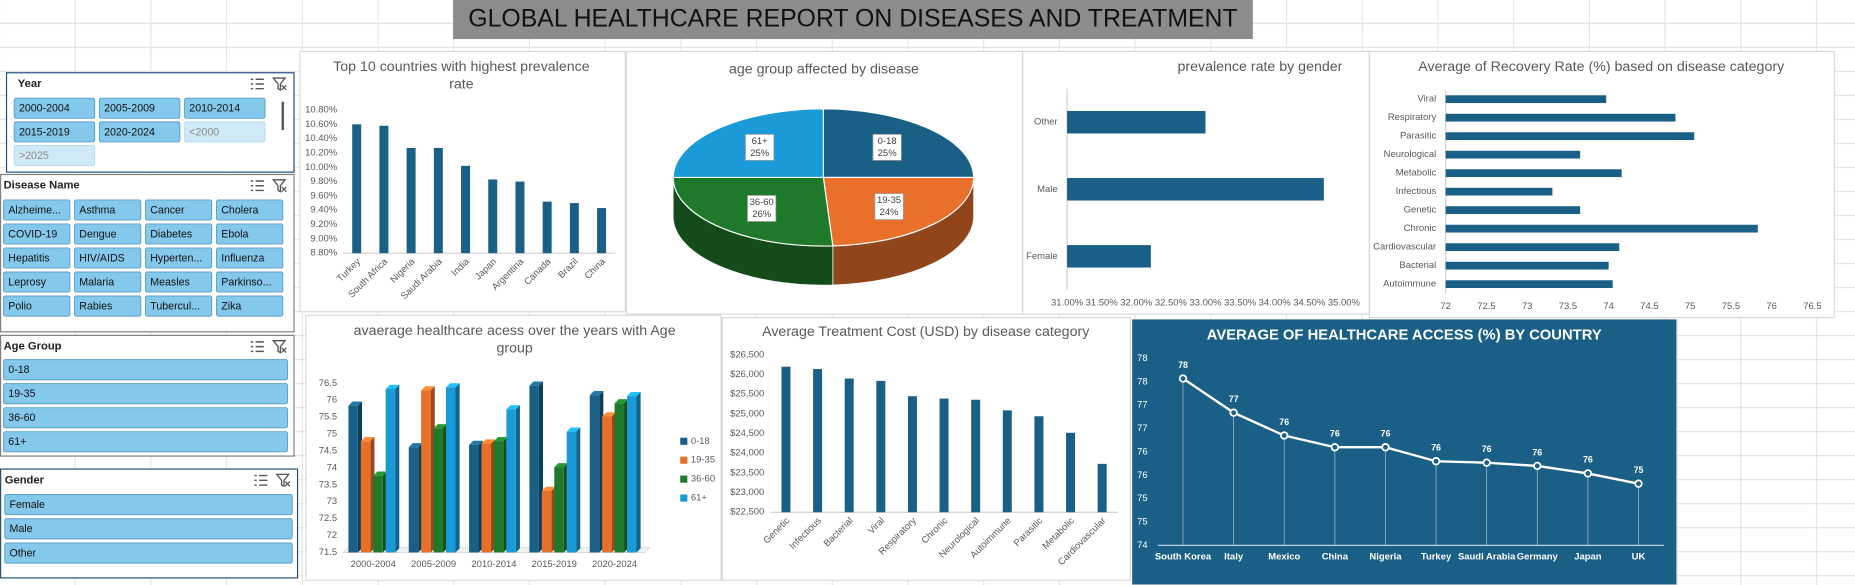 This screenshot has width=1855, height=585. Describe the element at coordinates (22, 553) in the screenshot. I see `slicer-item-label: Other` at that location.